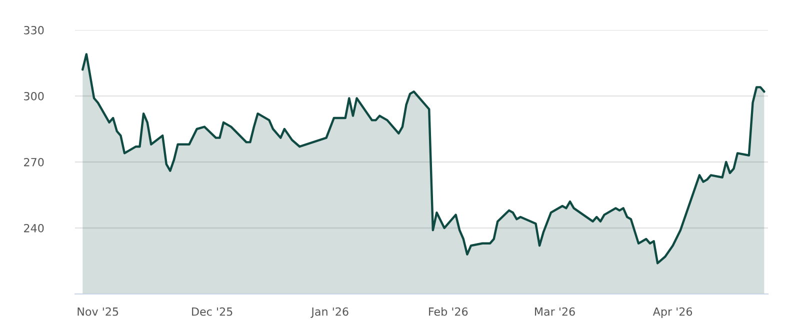  What do you see at coordinates (212, 311) in the screenshot?
I see `x-tick-label: Dec '25` at bounding box center [212, 311].